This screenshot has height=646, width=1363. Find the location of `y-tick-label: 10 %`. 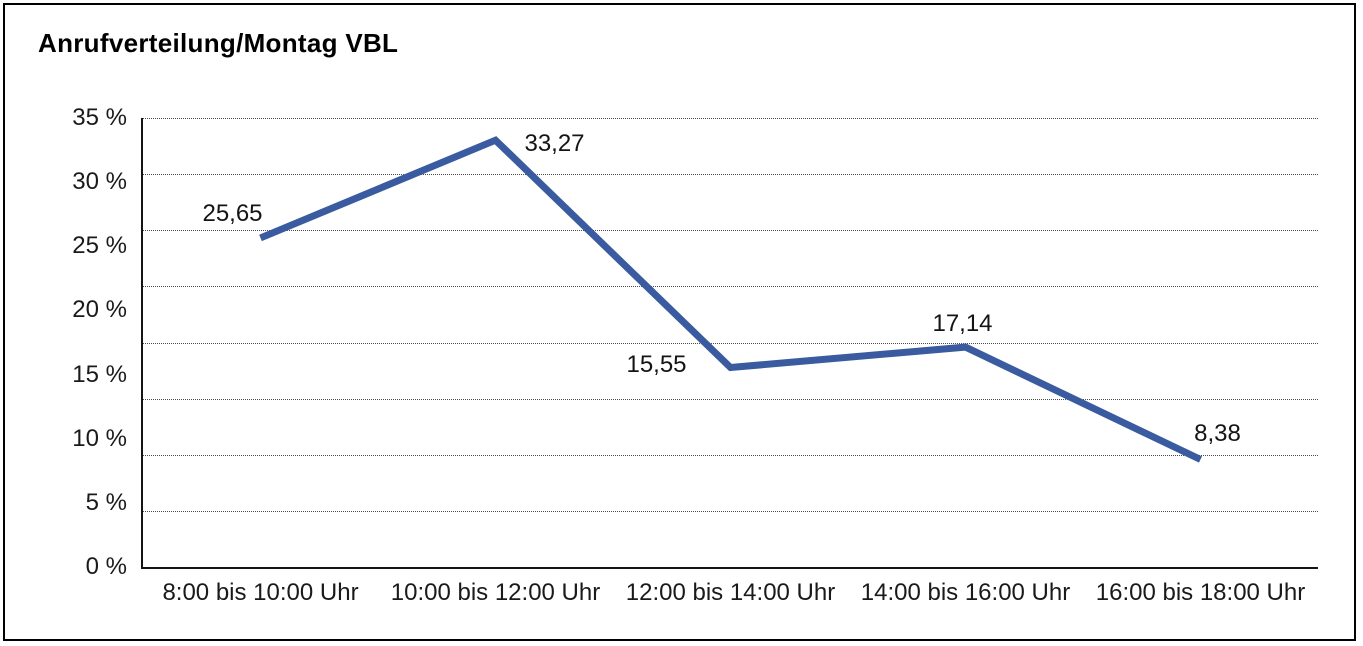

y-tick-label: 10 % is located at coordinates (99, 438).